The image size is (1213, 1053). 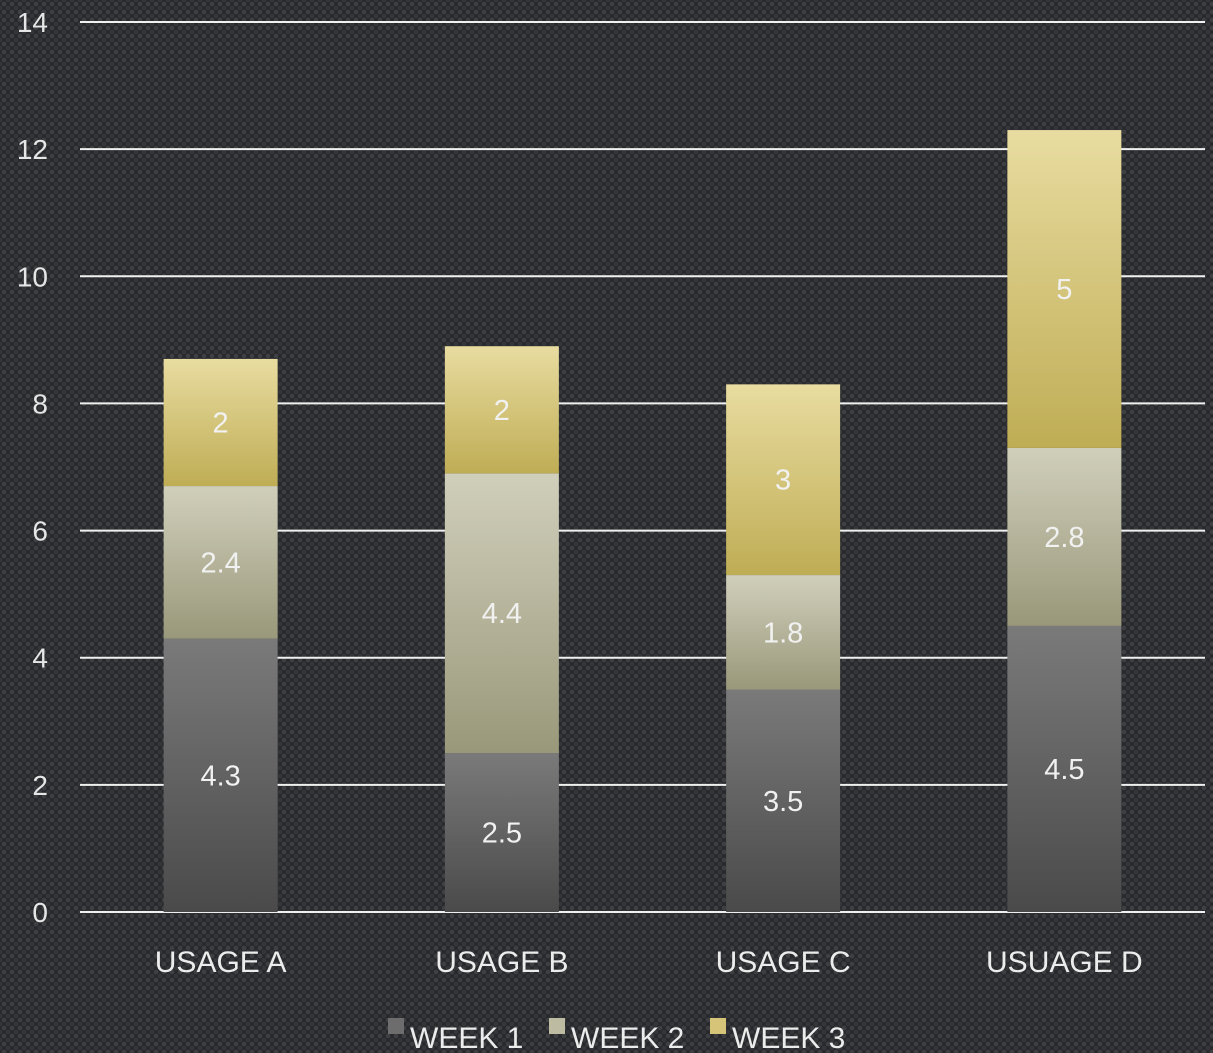 I want to click on data-label: 2.5, so click(x=502, y=834).